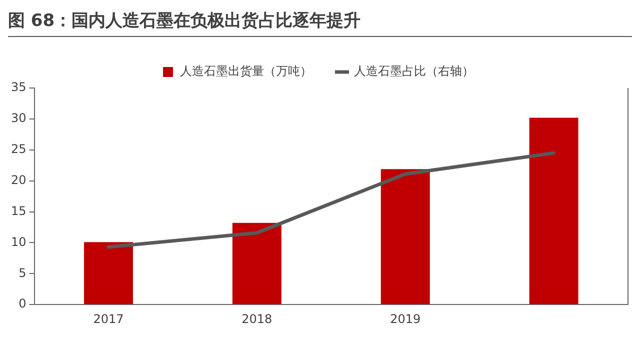  Describe the element at coordinates (18, 241) in the screenshot. I see `y-tick-label: 10` at that location.